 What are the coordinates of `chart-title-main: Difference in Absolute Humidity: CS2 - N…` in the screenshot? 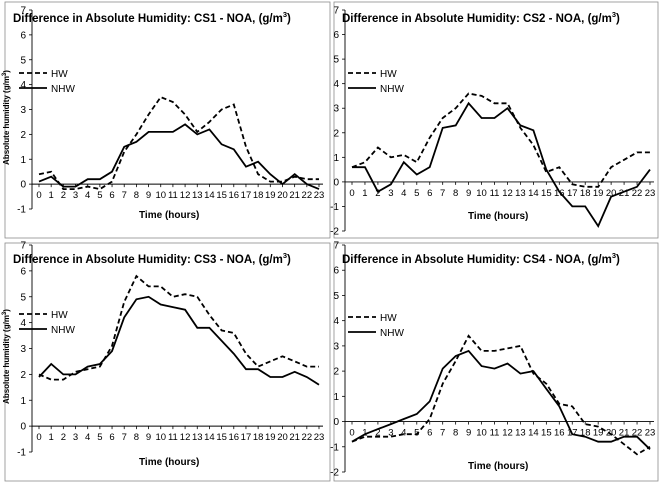 It's located at (477, 19).